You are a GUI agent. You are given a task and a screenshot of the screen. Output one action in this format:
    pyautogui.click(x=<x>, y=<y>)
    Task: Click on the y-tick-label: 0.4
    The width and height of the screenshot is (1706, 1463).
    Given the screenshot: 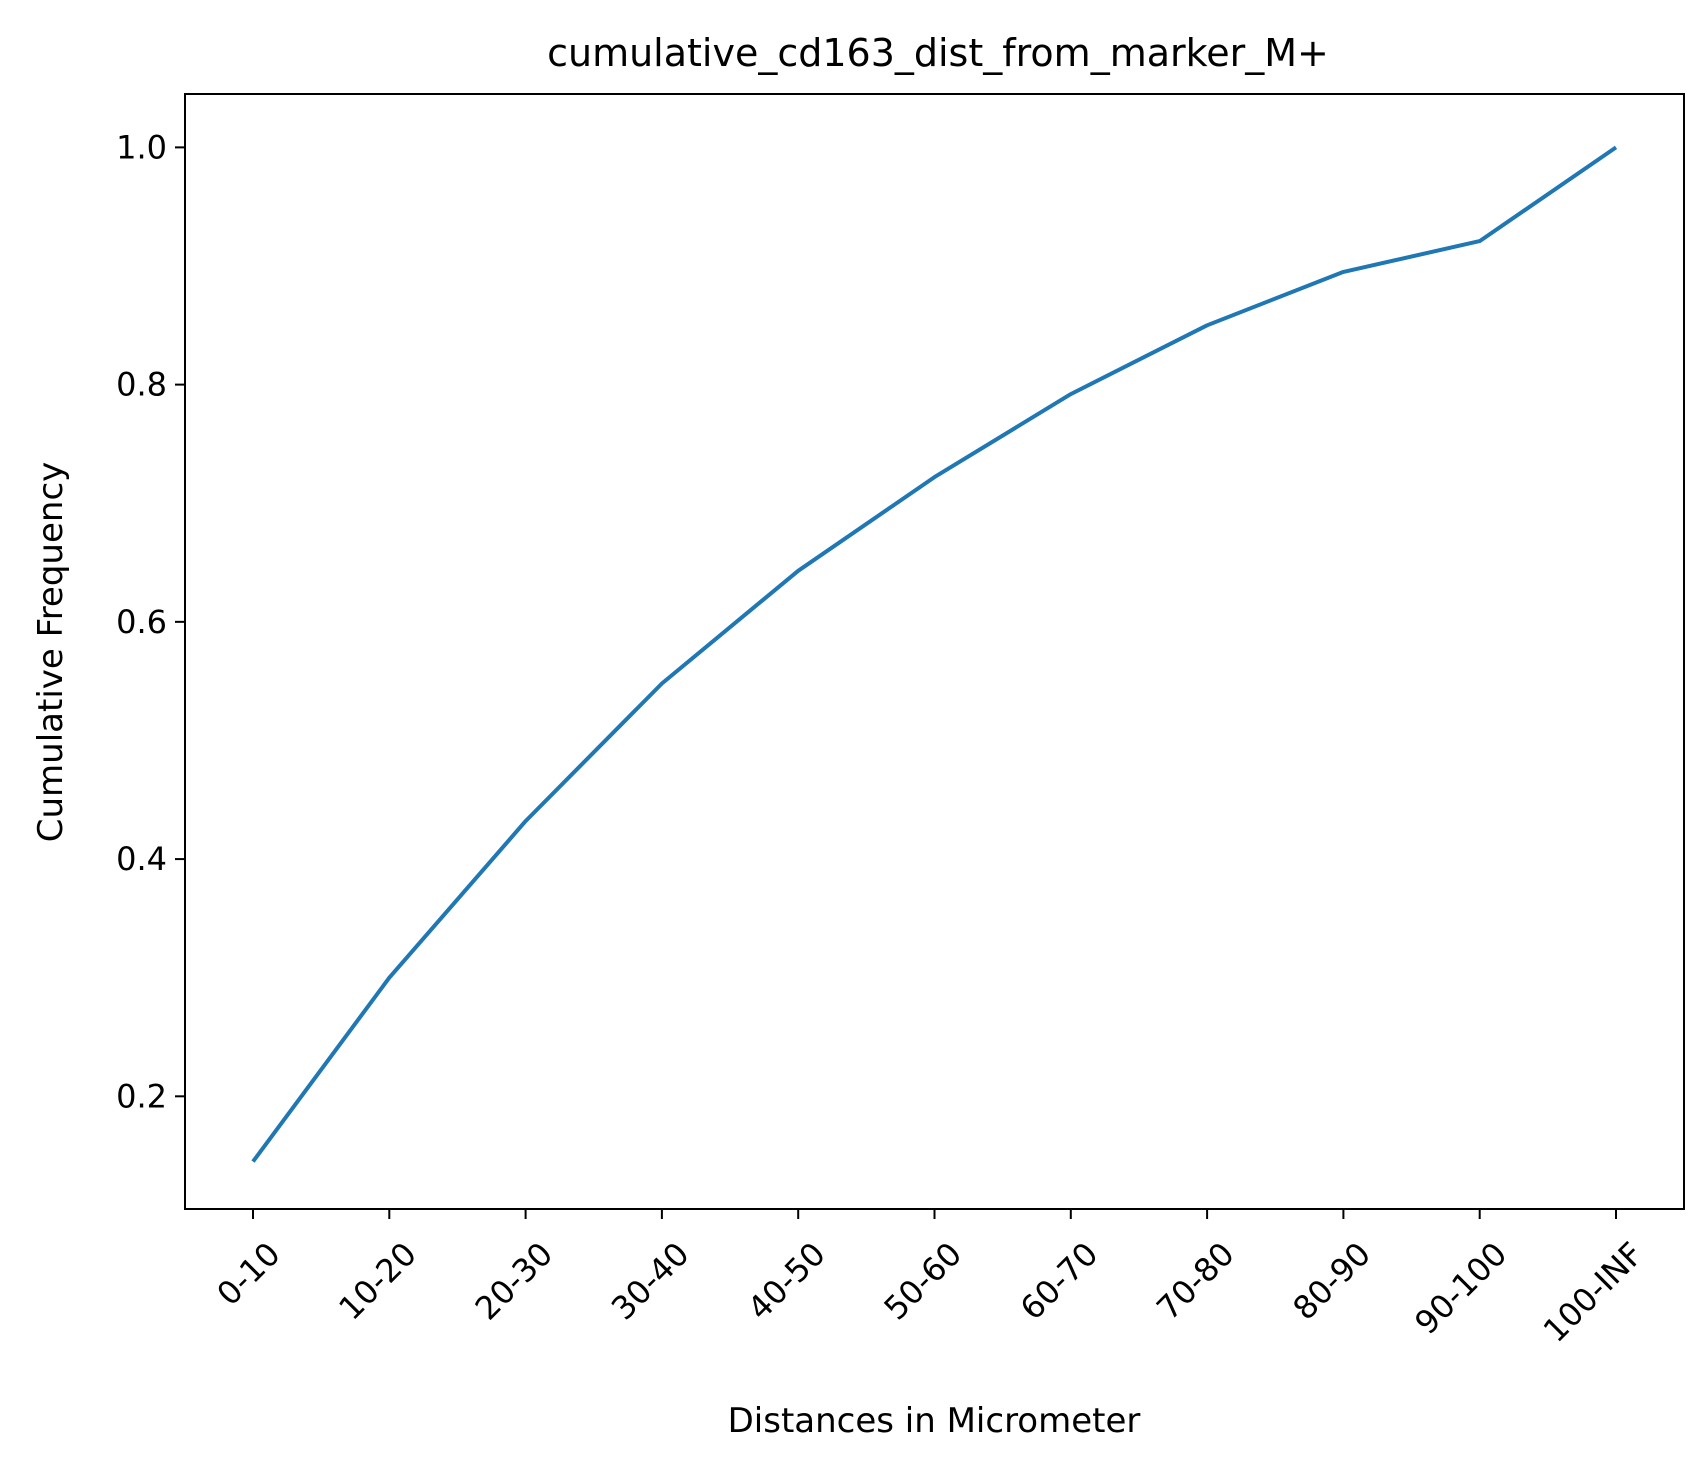 What is the action you would take?
    pyautogui.click(x=141, y=859)
    